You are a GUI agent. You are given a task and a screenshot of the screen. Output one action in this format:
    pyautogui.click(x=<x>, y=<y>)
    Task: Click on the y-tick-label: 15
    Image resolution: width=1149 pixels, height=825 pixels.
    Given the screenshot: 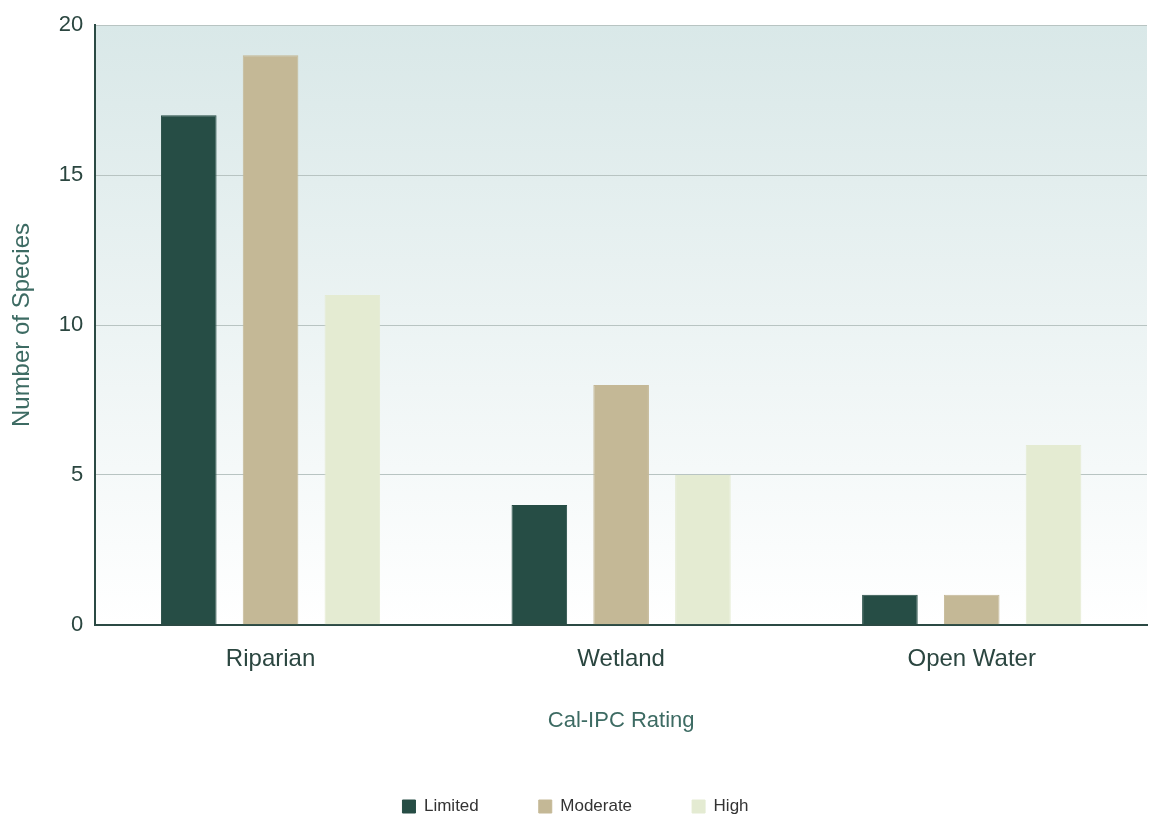 What is the action you would take?
    pyautogui.click(x=71, y=174)
    